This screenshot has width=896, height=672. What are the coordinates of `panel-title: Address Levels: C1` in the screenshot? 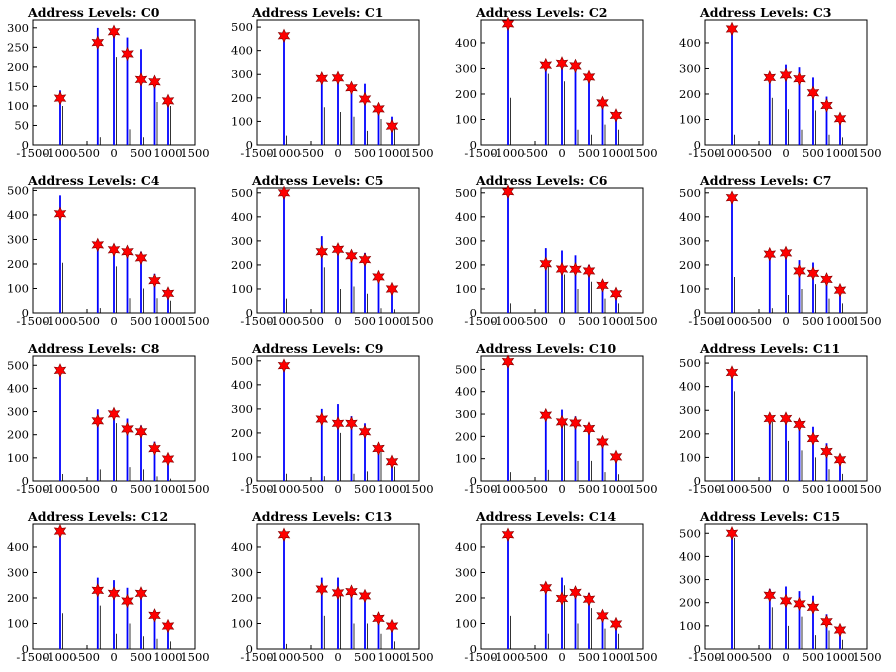 It's located at (317, 12).